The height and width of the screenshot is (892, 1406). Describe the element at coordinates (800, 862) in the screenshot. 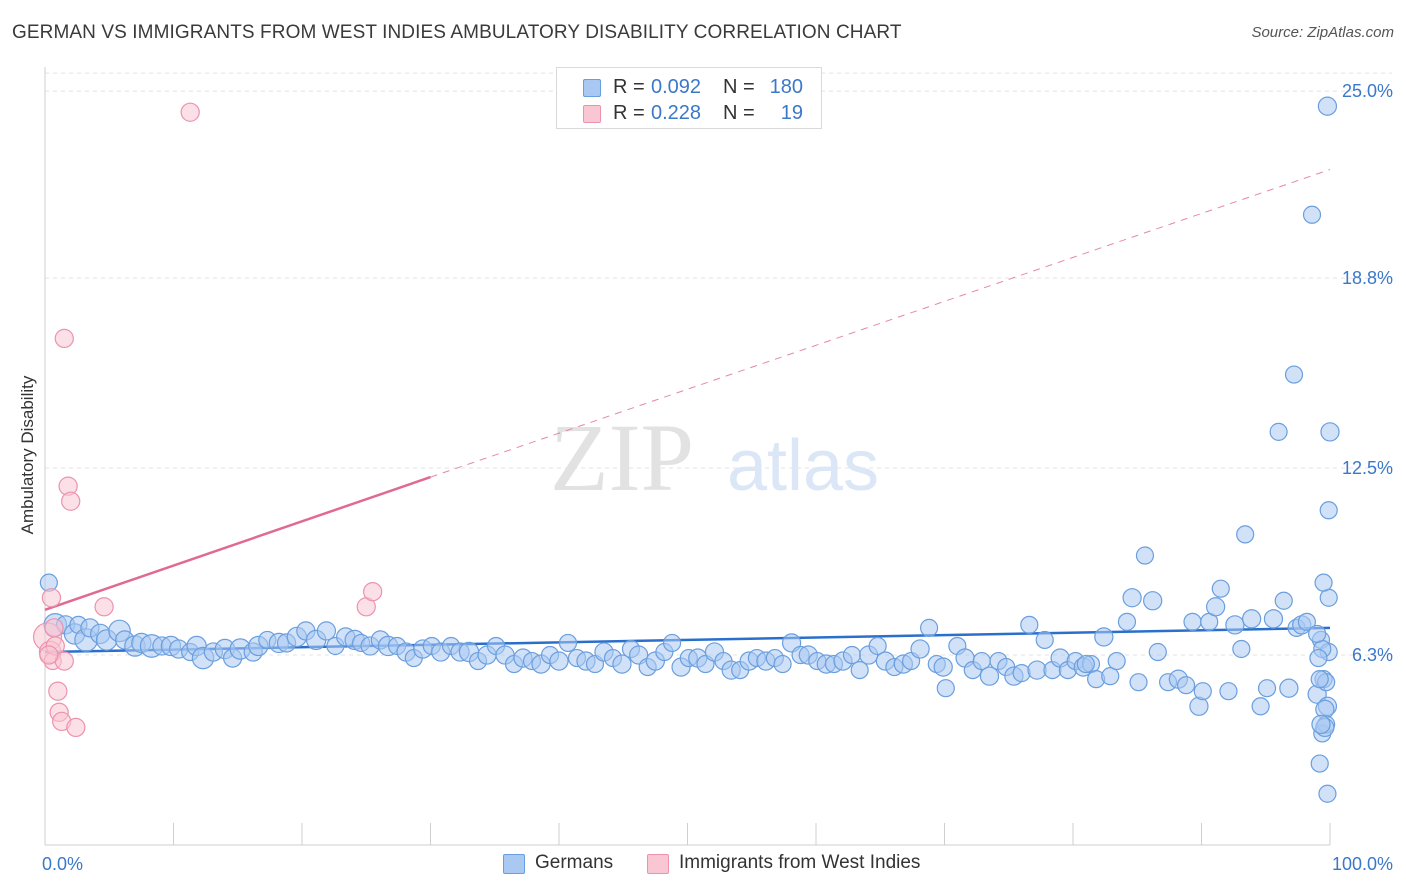

I see `legend-label: Immigrants from West Indies` at that location.